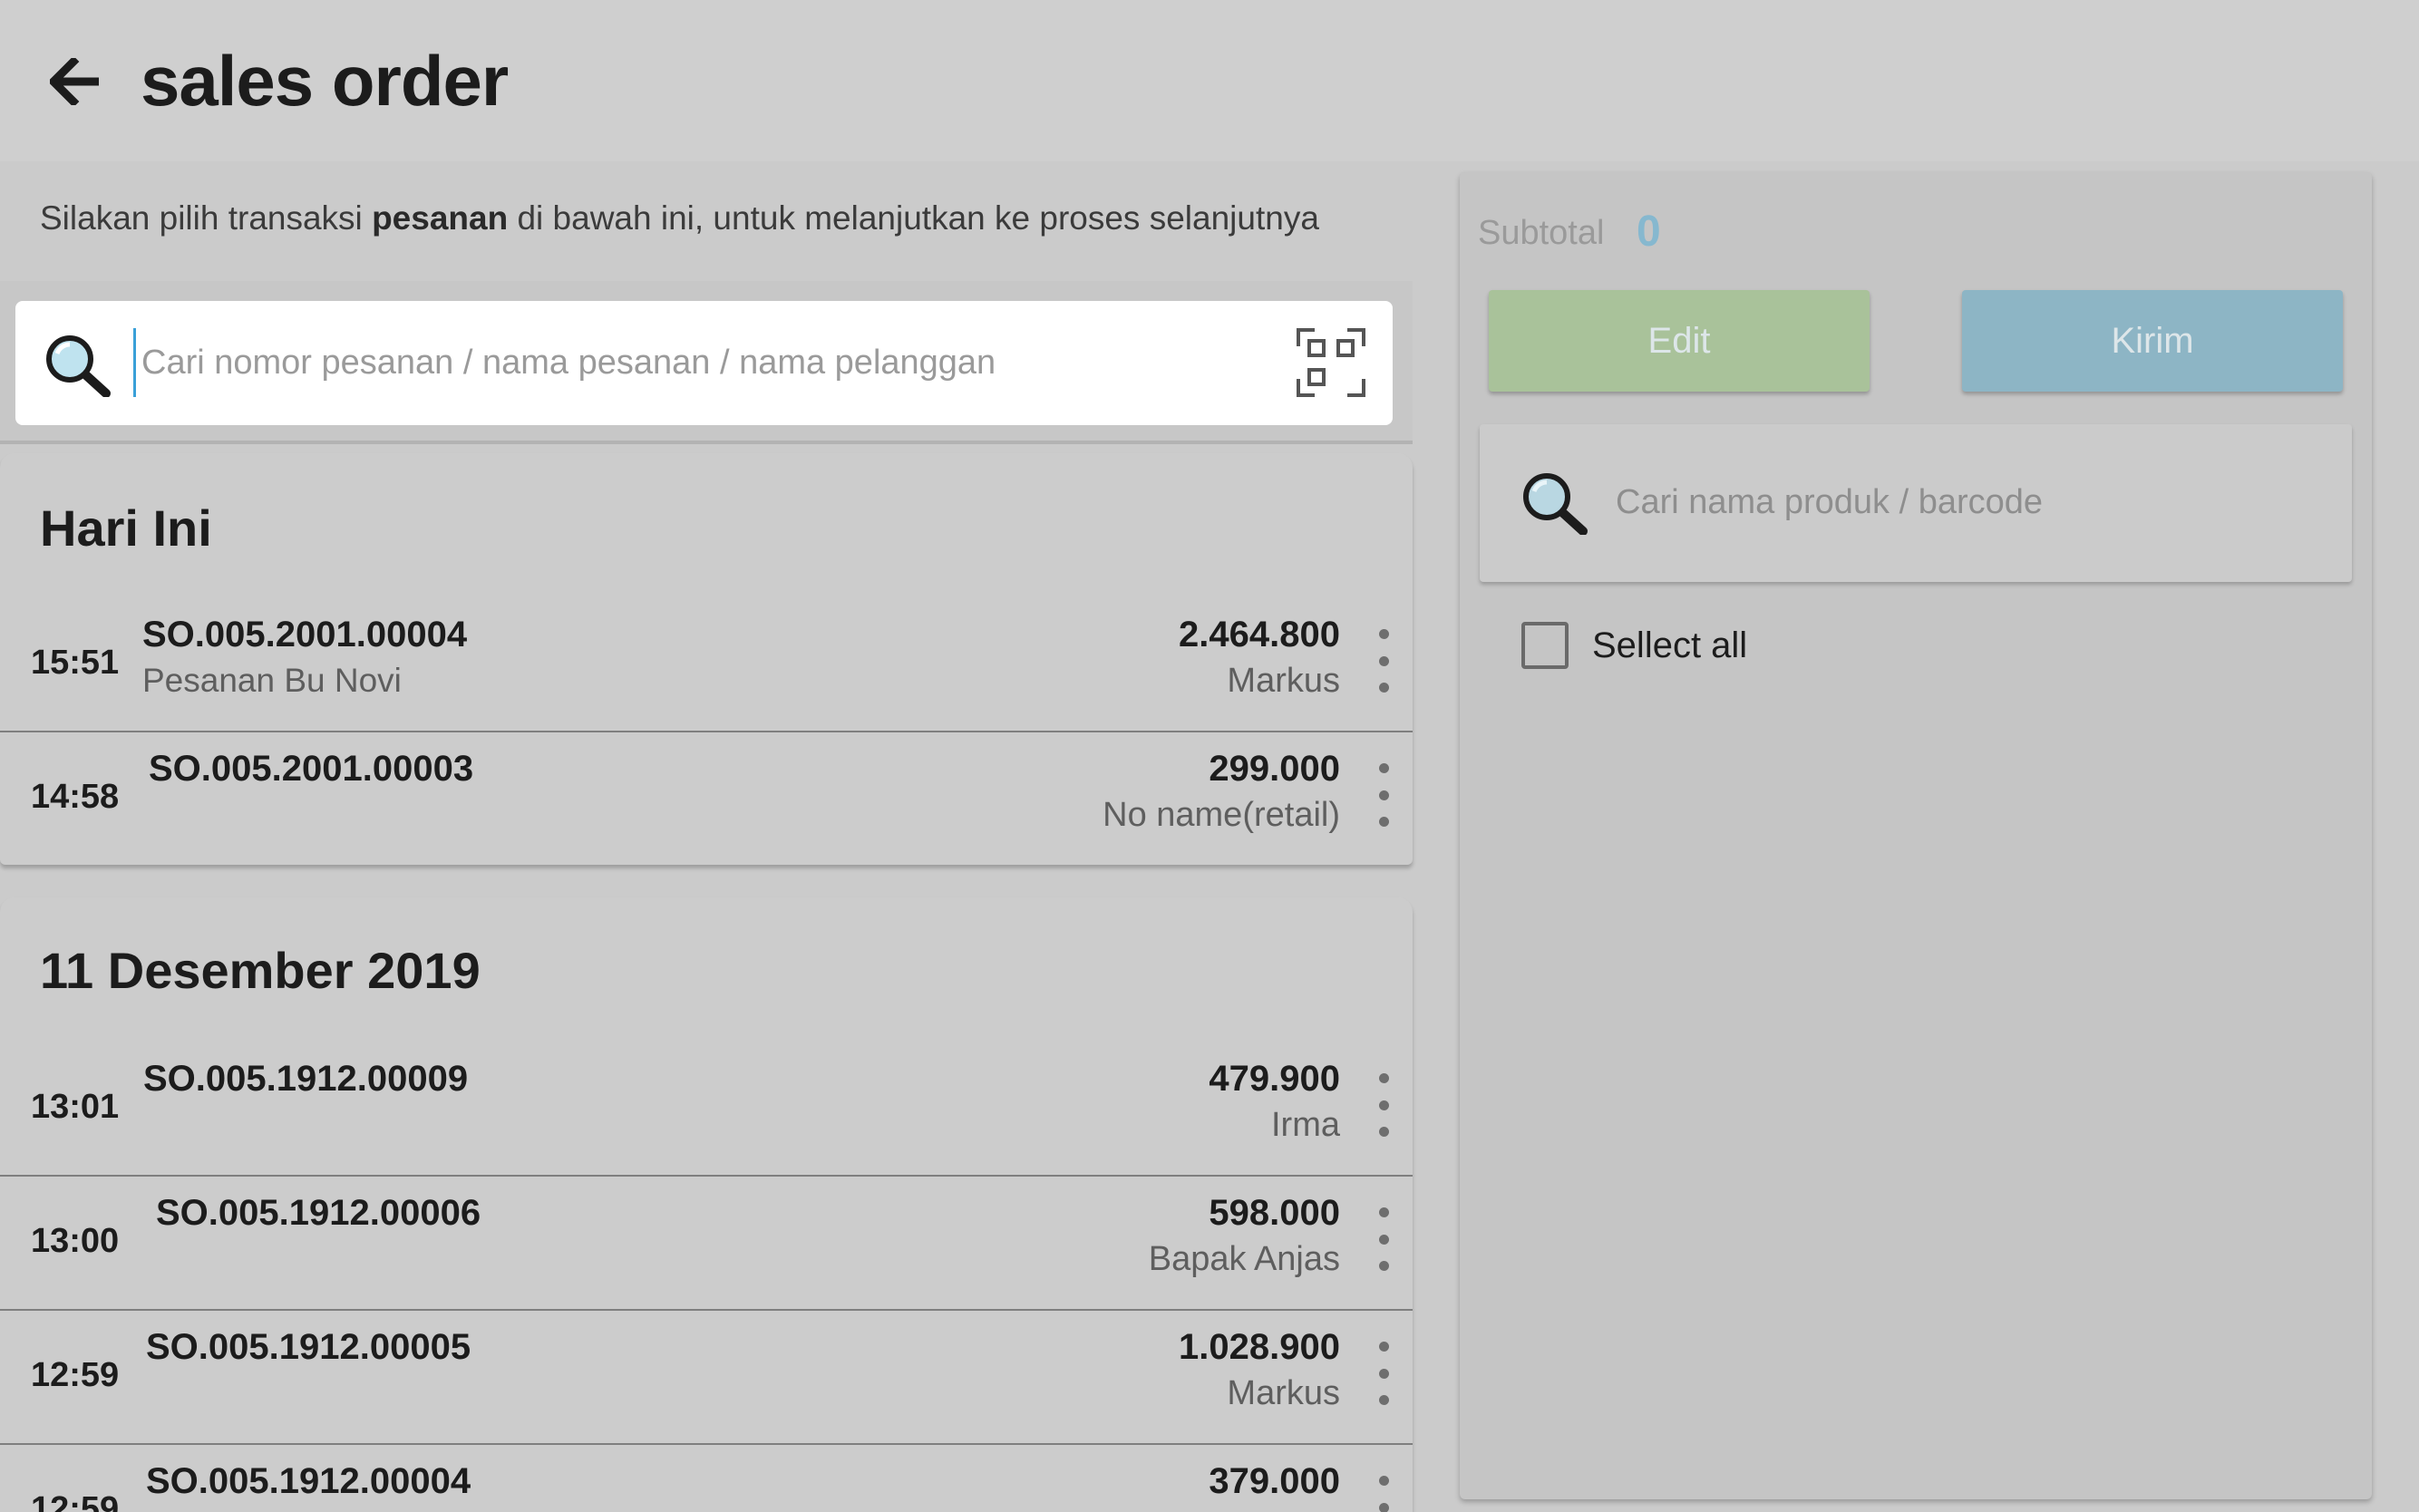 The height and width of the screenshot is (1512, 2419). What do you see at coordinates (1259, 1347) in the screenshot?
I see `order-amount: 1.028.900` at bounding box center [1259, 1347].